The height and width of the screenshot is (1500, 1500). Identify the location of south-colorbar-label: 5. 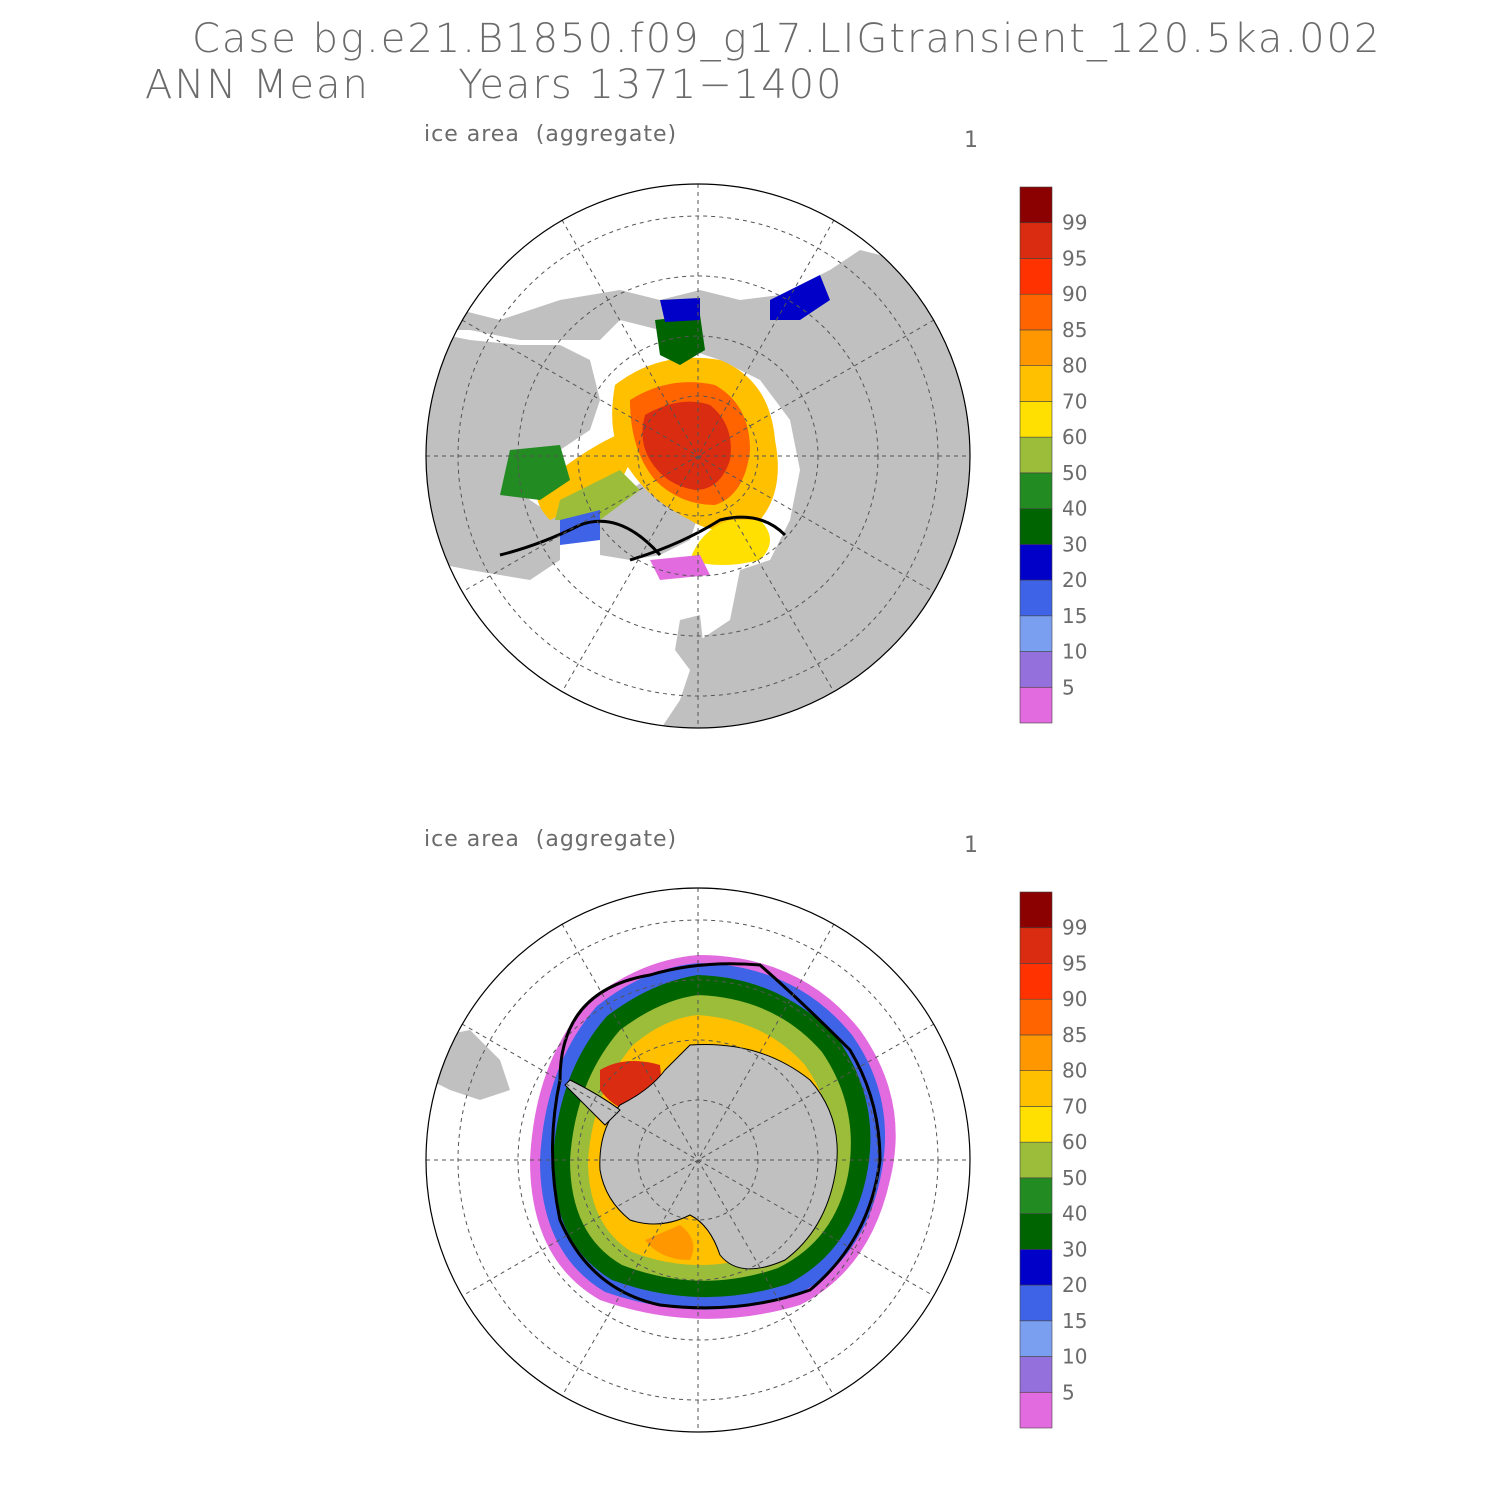
(1068, 1392).